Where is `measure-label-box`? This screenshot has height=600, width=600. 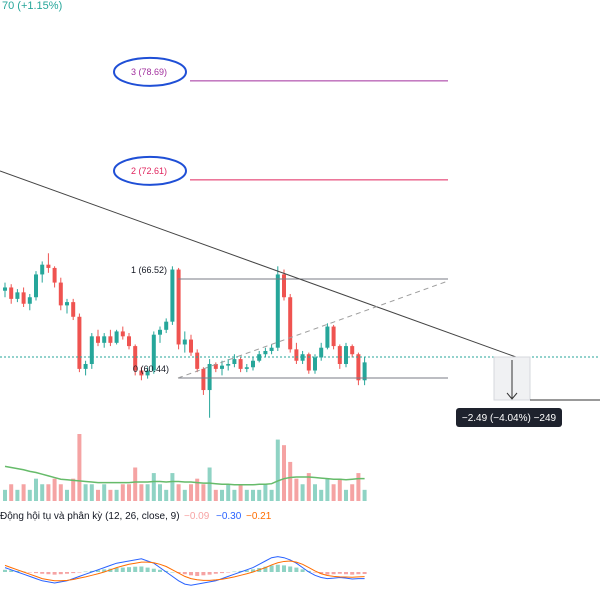
measure-label-box is located at coordinates (509, 417).